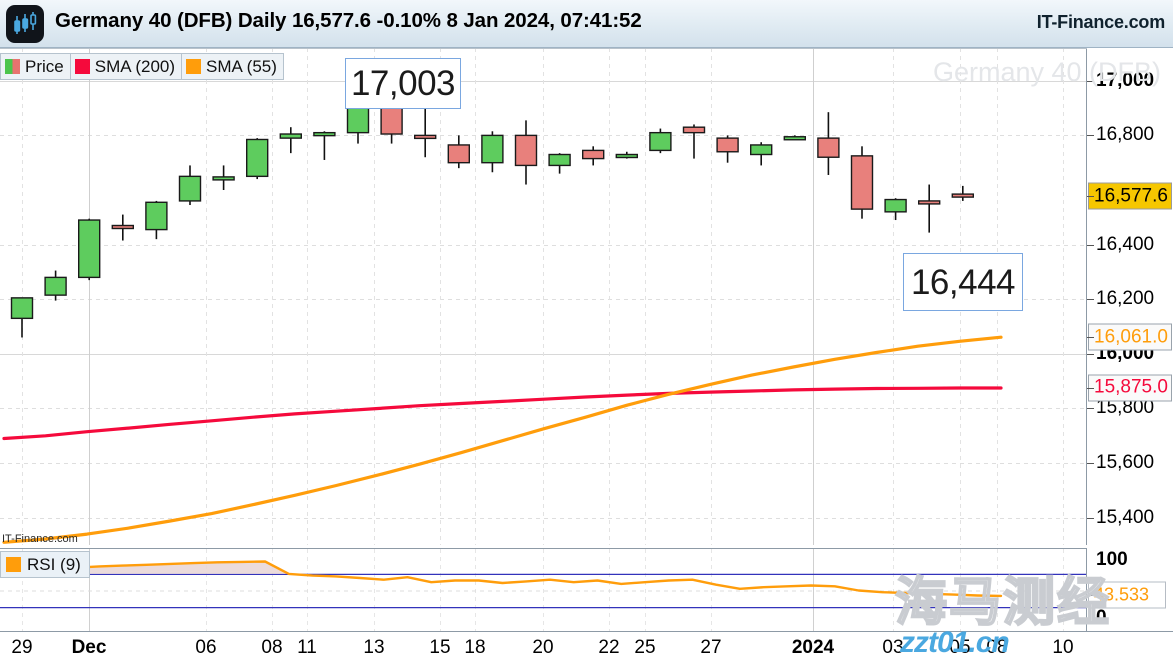  I want to click on date-tick-label: 11, so click(307, 647).